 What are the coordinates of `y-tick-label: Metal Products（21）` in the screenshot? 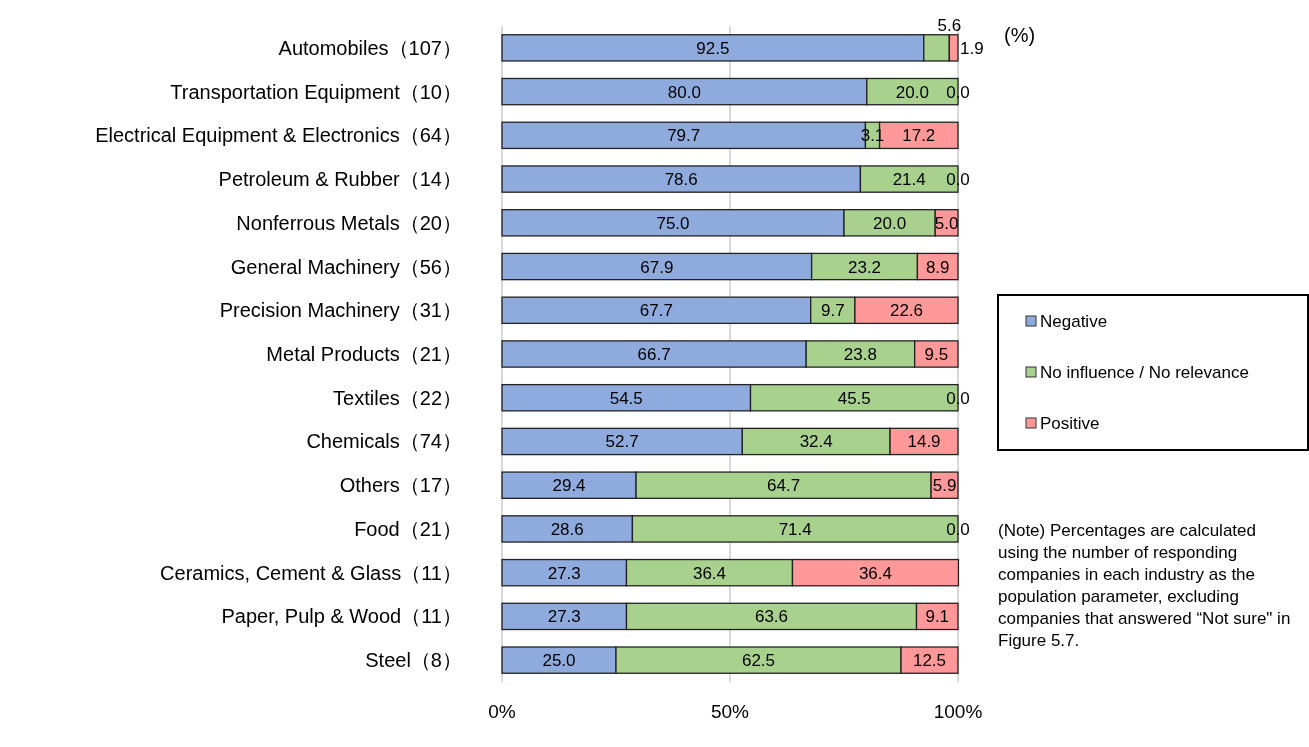 It's located at (364, 354).